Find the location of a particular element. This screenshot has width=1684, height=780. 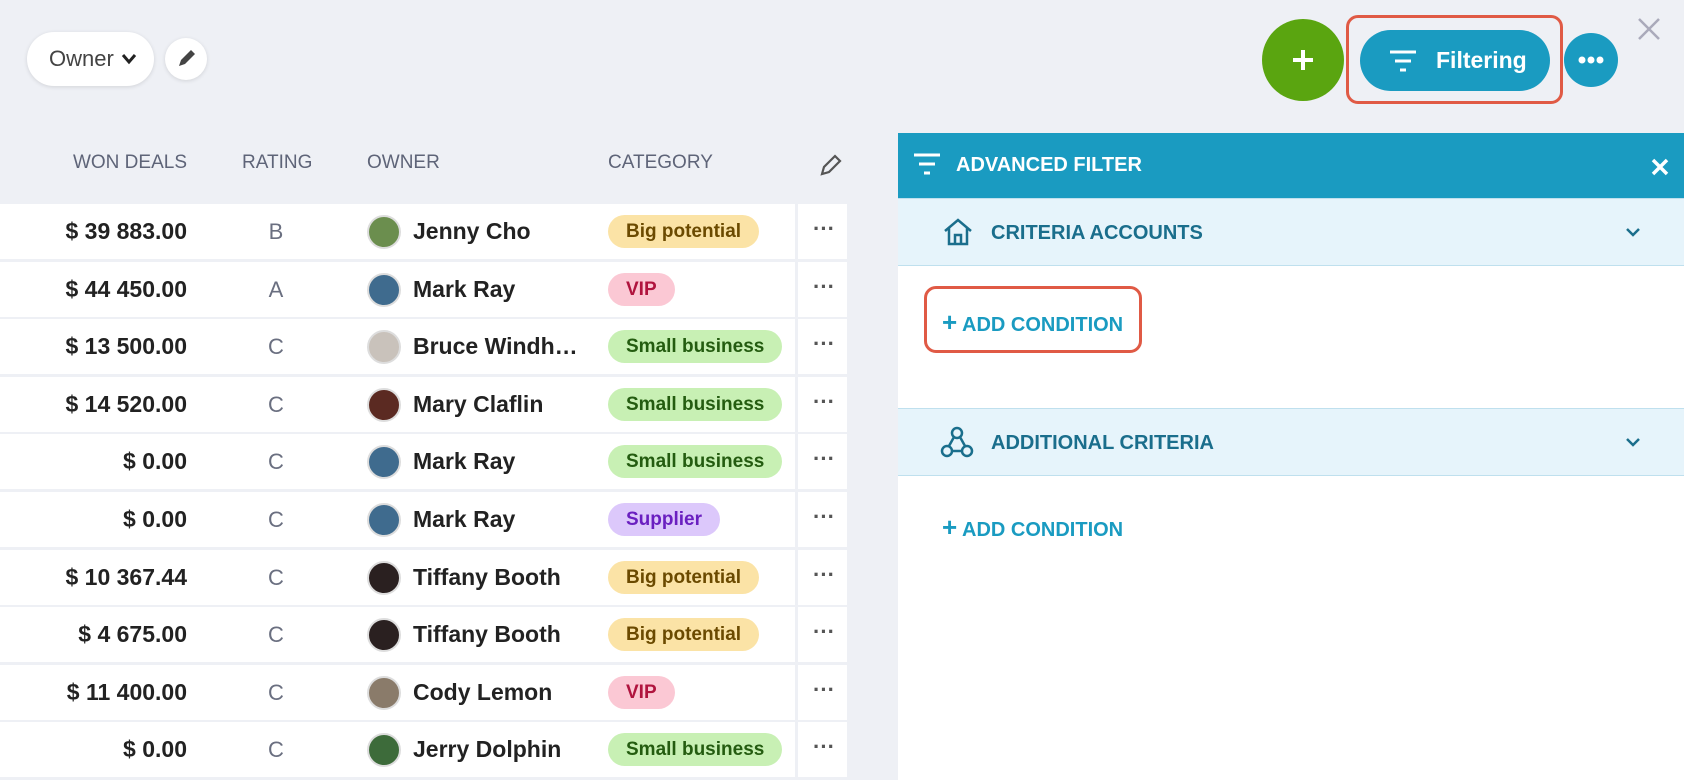

won-deals: $ 11 400.00 is located at coordinates (126, 691).